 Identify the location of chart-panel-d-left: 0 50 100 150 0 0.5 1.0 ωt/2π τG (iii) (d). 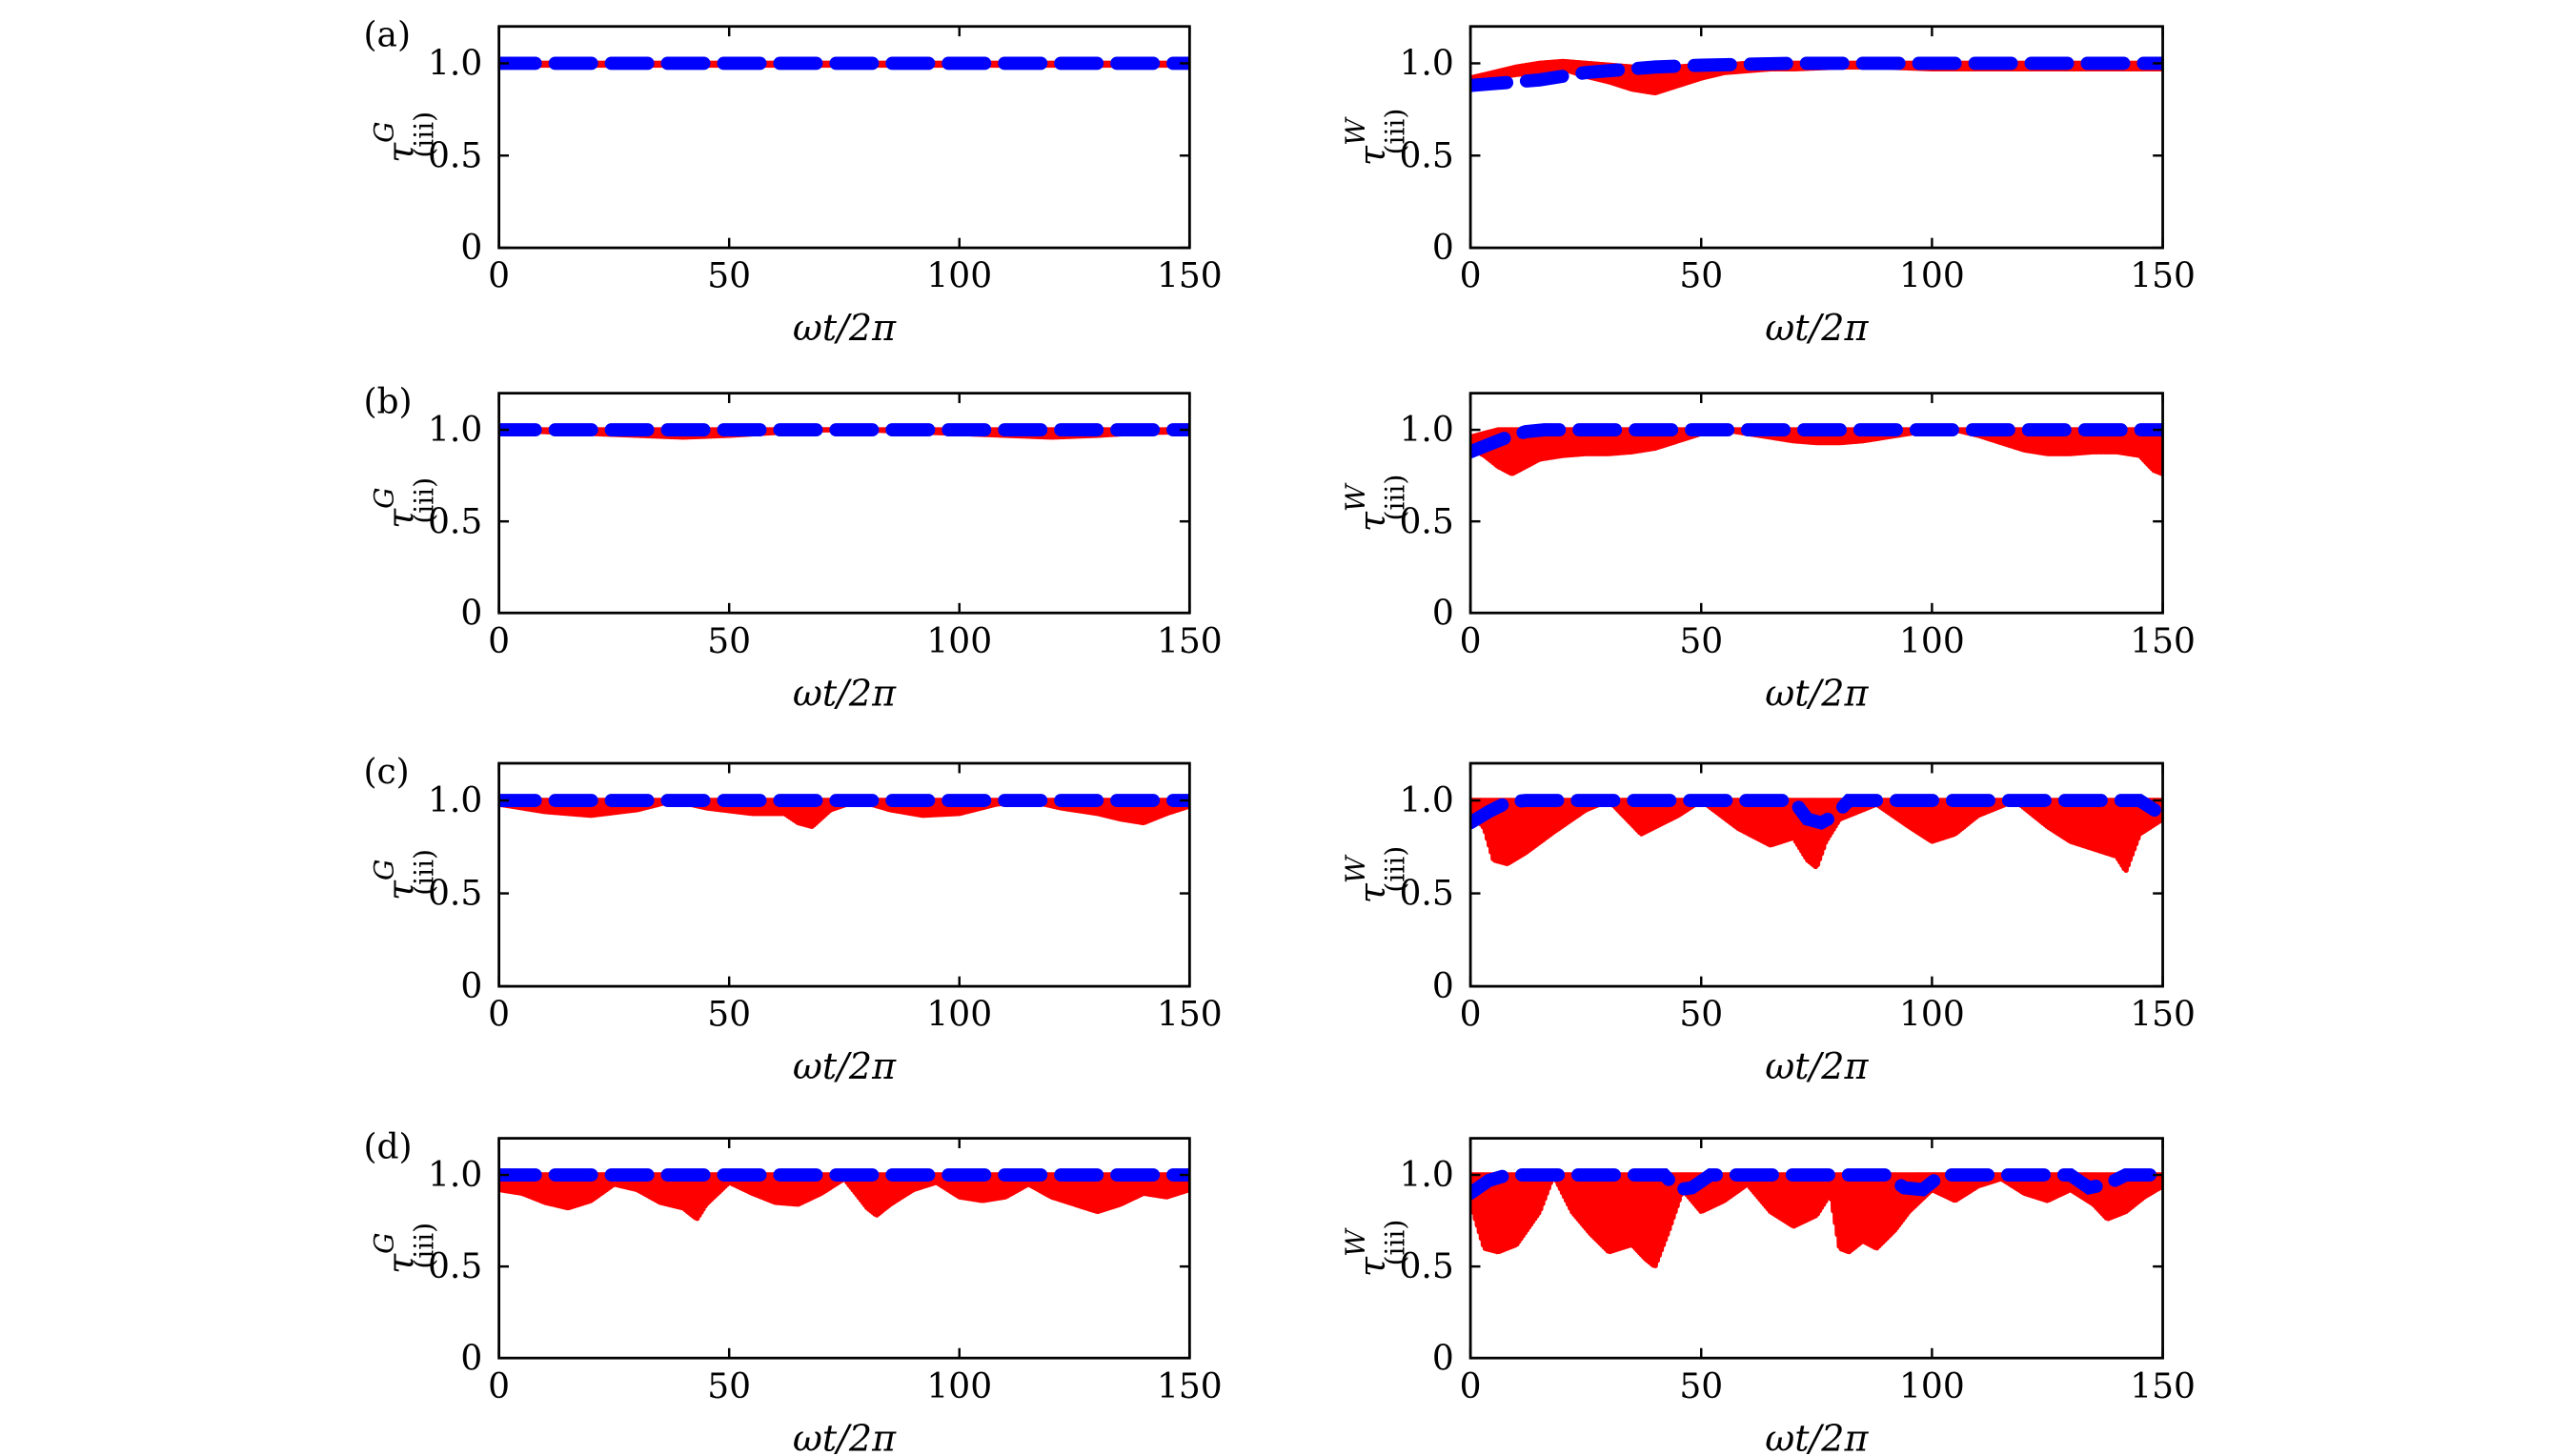
(792, 1292).